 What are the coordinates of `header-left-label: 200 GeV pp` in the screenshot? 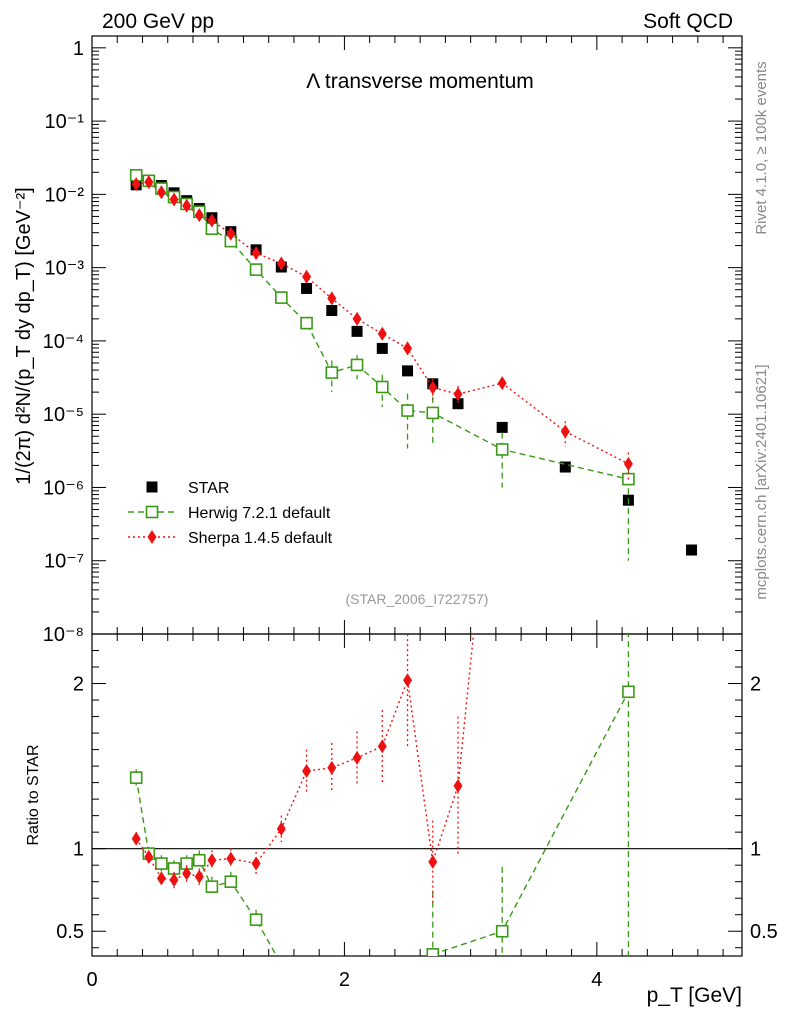 It's located at (158, 21).